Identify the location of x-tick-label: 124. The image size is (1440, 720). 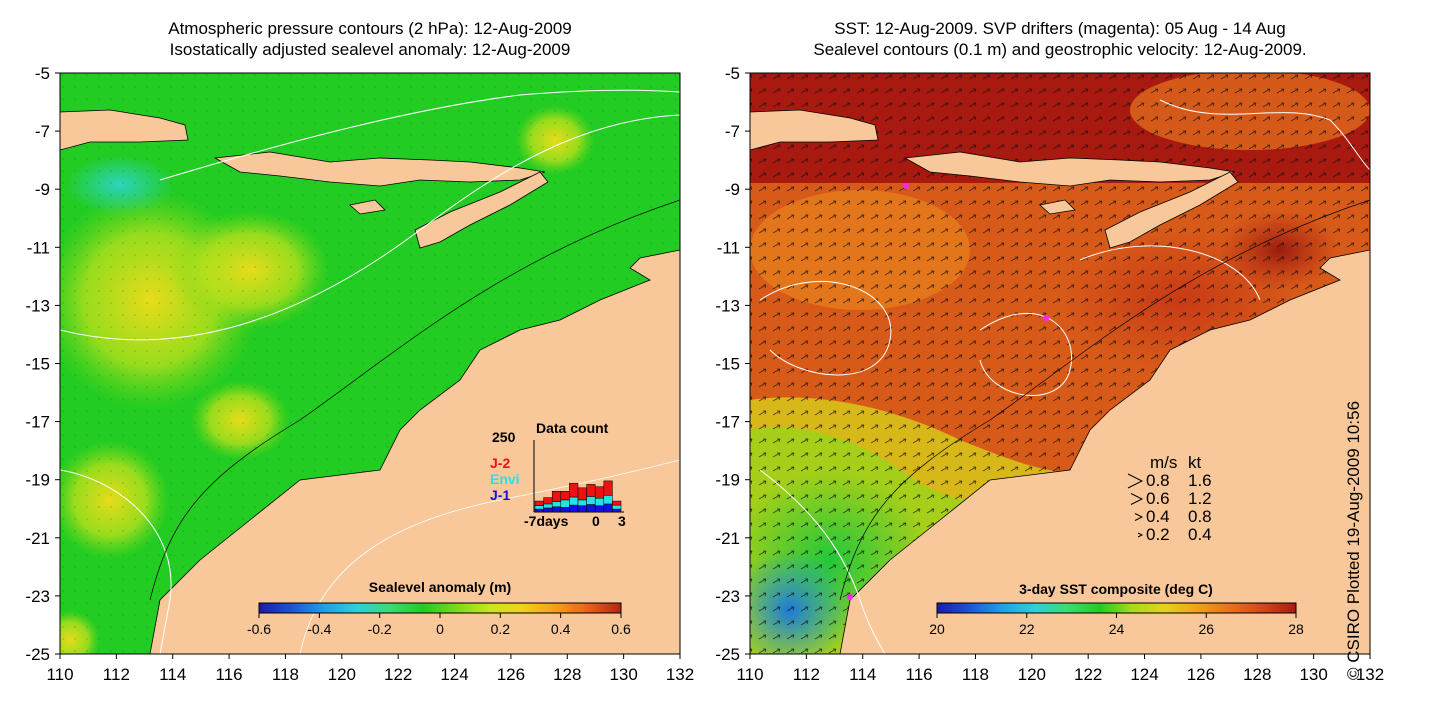
(1144, 674).